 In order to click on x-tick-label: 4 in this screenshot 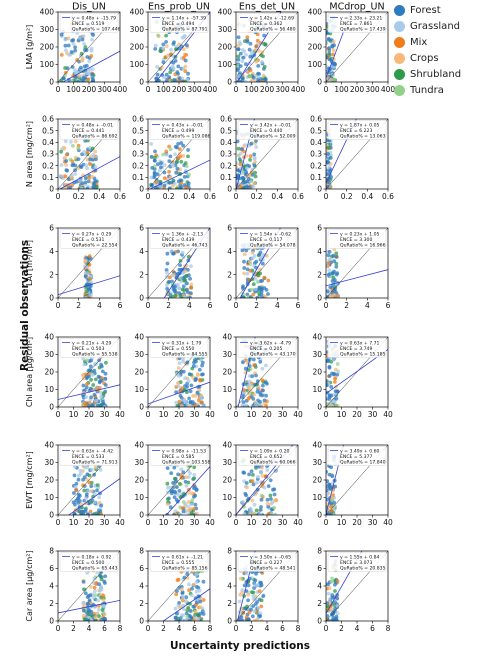, I will do `click(179, 628)`.